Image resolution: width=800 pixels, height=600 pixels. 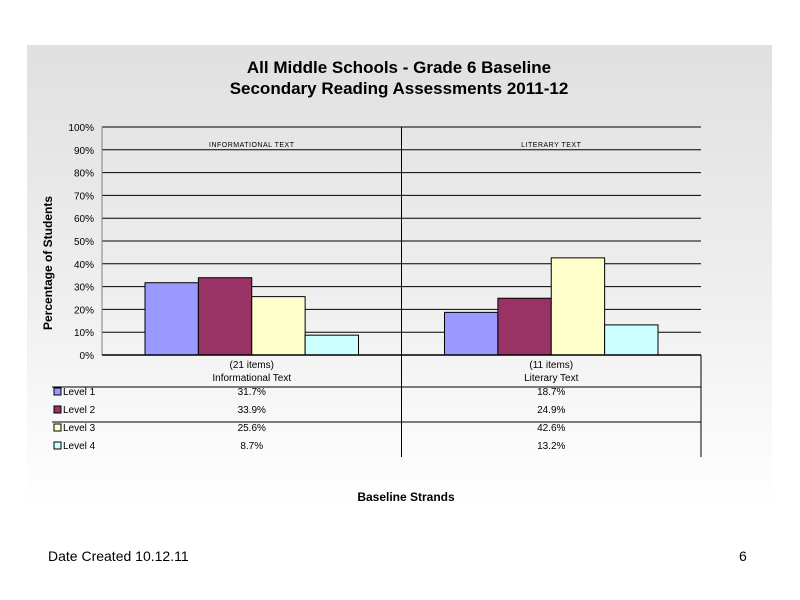 I want to click on category-items-label: (21 items), so click(x=252, y=365).